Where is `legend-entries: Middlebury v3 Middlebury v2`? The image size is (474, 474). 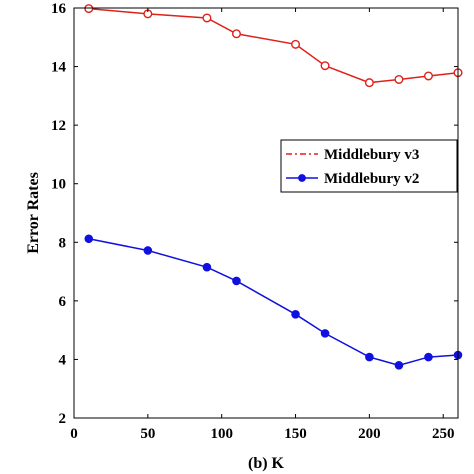 legend-entries: Middlebury v3 Middlebury v2 is located at coordinates (352, 167).